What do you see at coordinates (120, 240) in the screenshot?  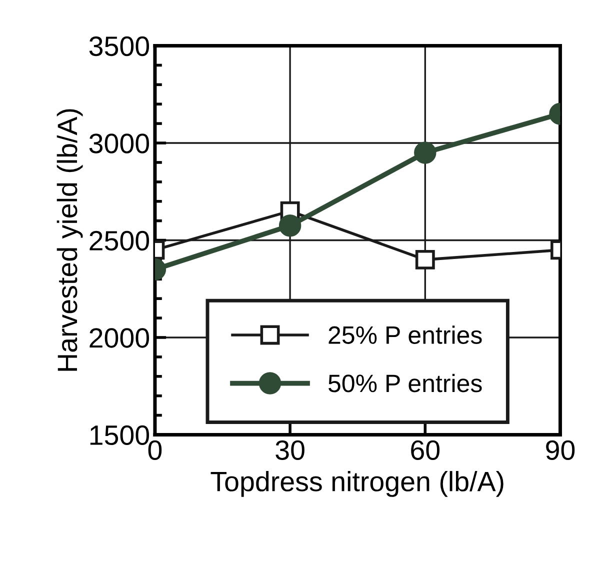 I see `y-tick-label: 2500` at bounding box center [120, 240].